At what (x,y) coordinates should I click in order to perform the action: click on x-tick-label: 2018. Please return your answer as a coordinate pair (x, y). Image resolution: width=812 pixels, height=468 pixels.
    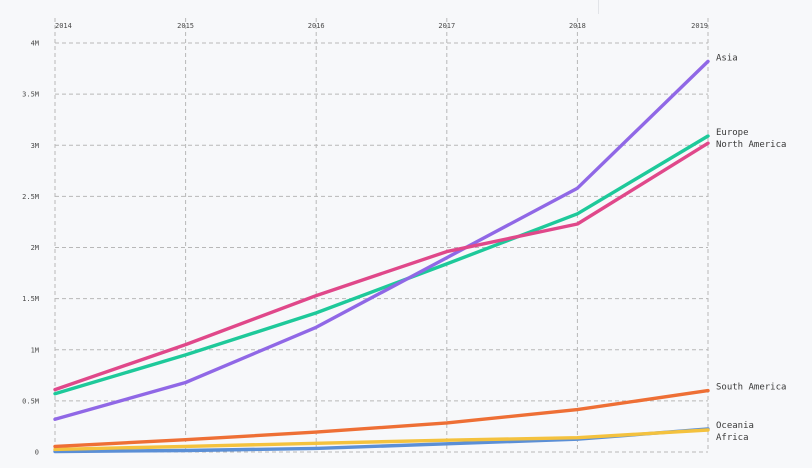
    Looking at the image, I should click on (577, 26).